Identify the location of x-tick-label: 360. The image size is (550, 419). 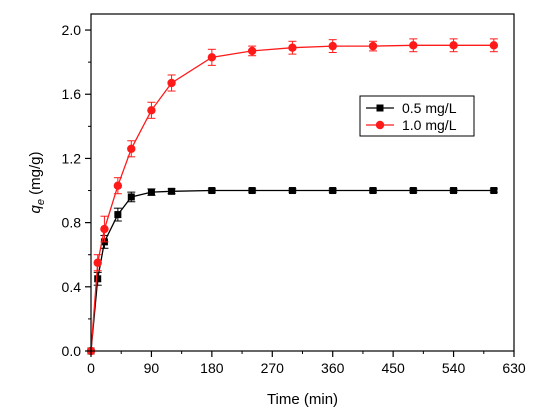
(333, 368).